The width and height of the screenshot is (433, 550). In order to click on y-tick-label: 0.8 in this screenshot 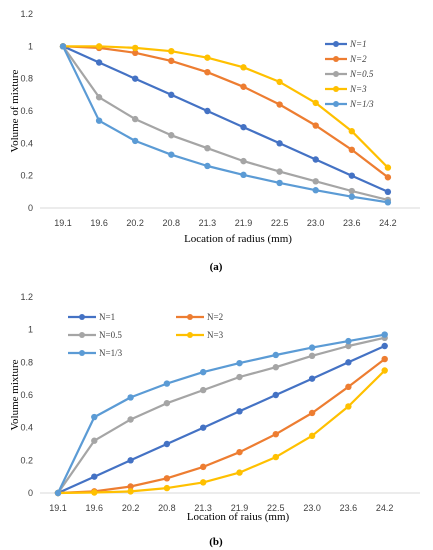, I will do `click(26, 362)`.